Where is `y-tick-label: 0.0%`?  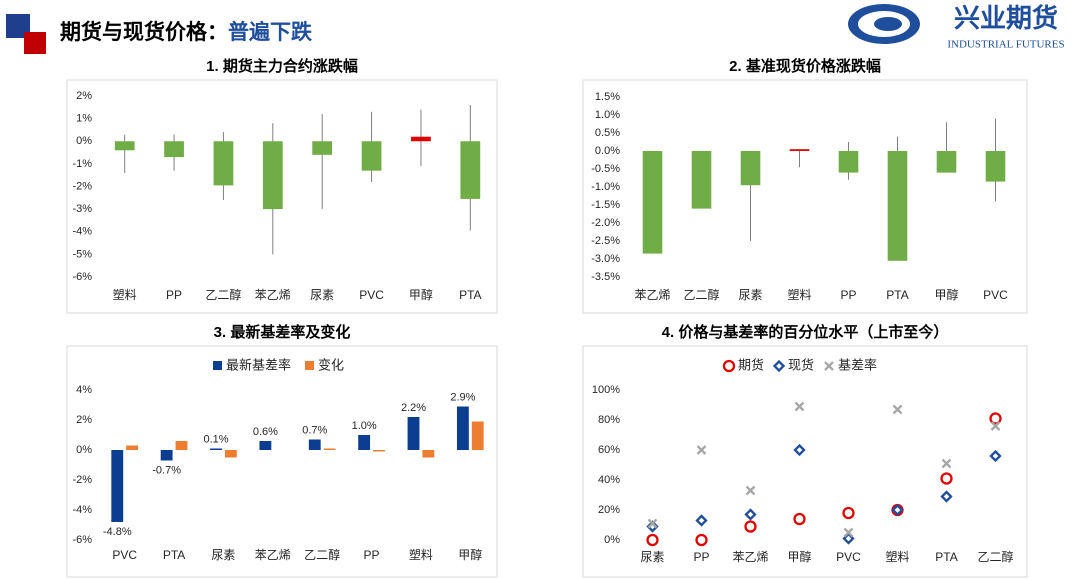
y-tick-label: 0.0% is located at coordinates (607, 151).